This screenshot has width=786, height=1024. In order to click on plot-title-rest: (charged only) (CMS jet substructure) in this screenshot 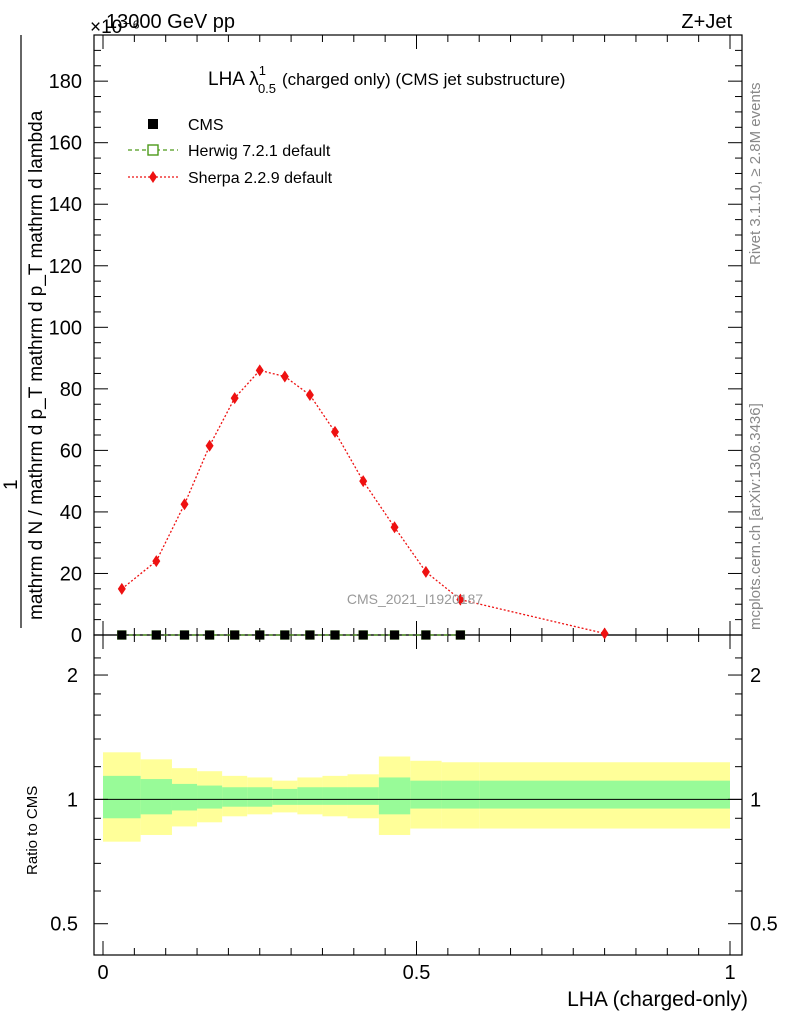, I will do `click(423, 79)`.